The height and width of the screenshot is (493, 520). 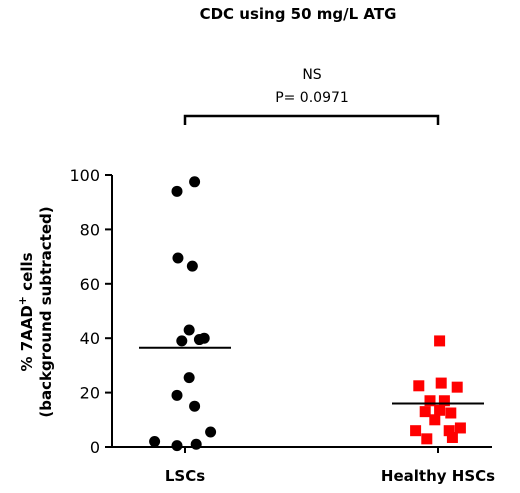 I want to click on significance-bracket, so click(x=311, y=119).